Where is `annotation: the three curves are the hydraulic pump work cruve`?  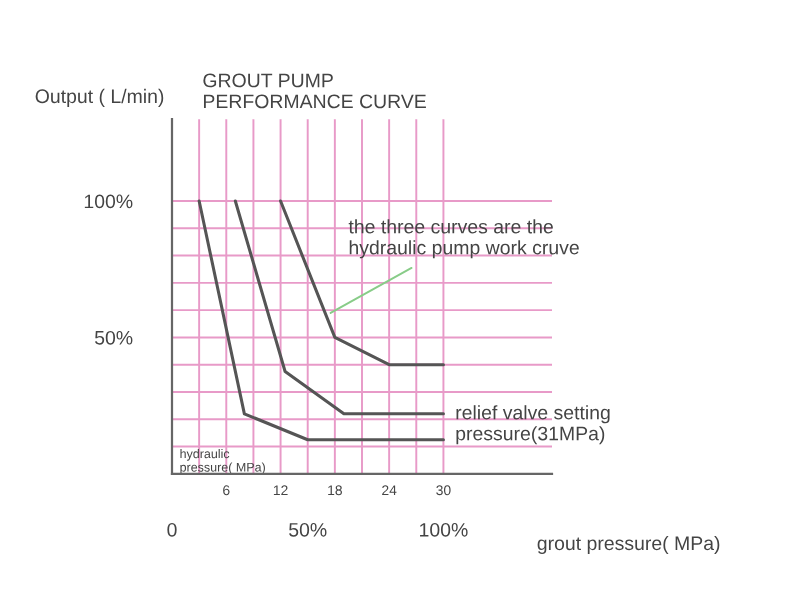 annotation: the three curves are the hydraulic pump work cruve is located at coordinates (463, 239).